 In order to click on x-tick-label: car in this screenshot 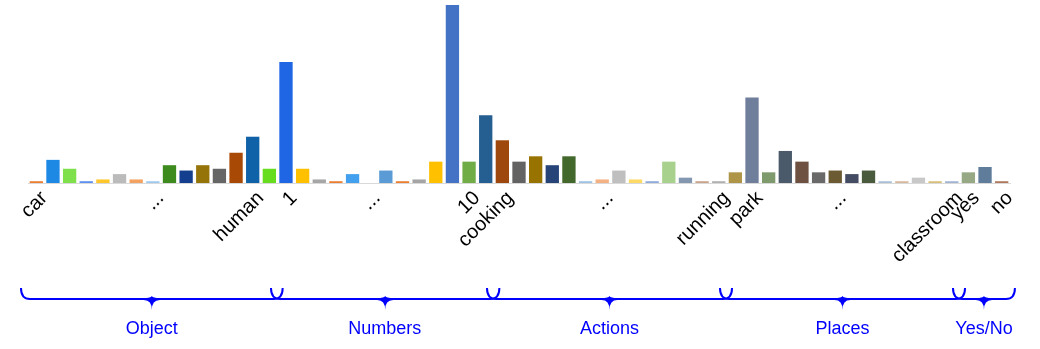, I will do `click(33, 203)`.